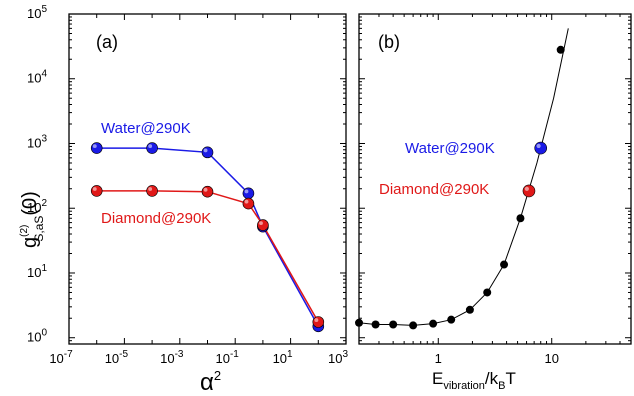 Image resolution: width=634 pixels, height=396 pixels. What do you see at coordinates (37, 141) in the screenshot?
I see `panel-a-ytick-label: 10³` at bounding box center [37, 141].